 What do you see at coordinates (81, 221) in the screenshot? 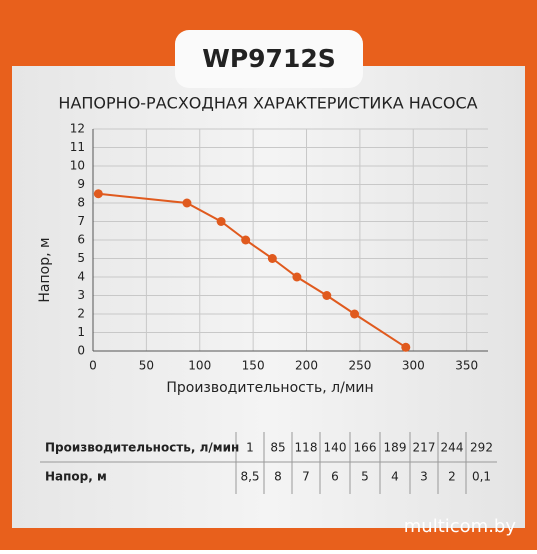
I see `y-tick-label: 7` at bounding box center [81, 221].